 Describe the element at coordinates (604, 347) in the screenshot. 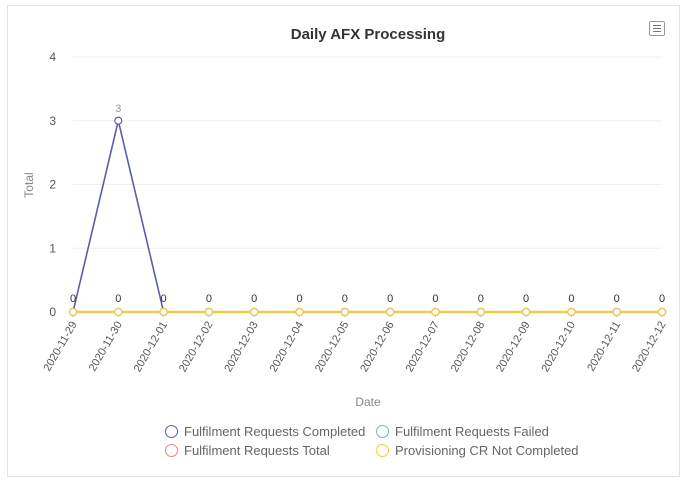

I see `x-tick-label: 2020-12-11` at that location.